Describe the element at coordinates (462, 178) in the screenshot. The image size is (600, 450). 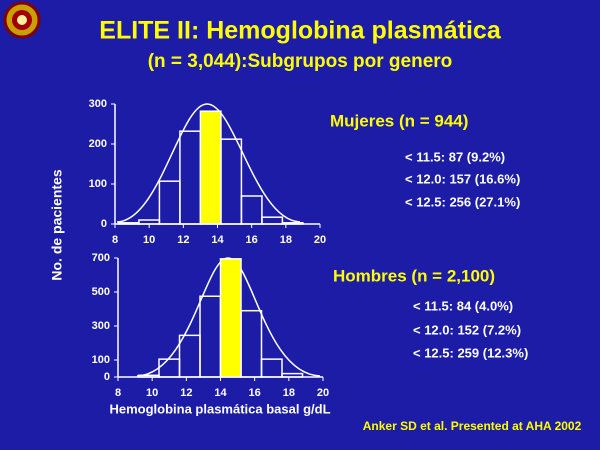
I see `note: < 12.0: 157 (16.6%)` at that location.